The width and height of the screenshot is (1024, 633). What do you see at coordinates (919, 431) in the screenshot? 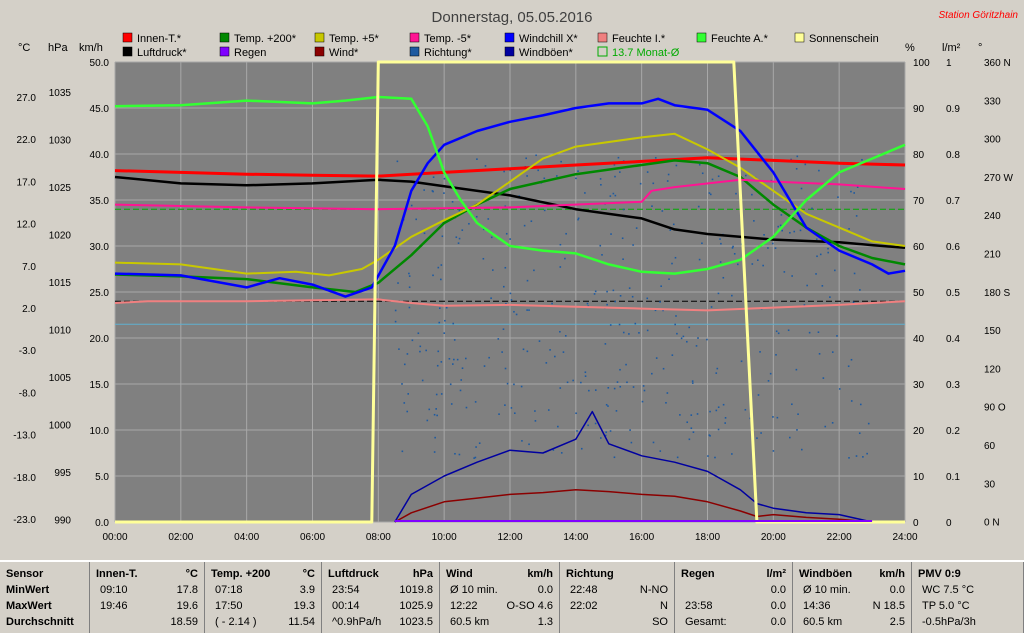
I see `y-tick-percent: 20` at bounding box center [919, 431].